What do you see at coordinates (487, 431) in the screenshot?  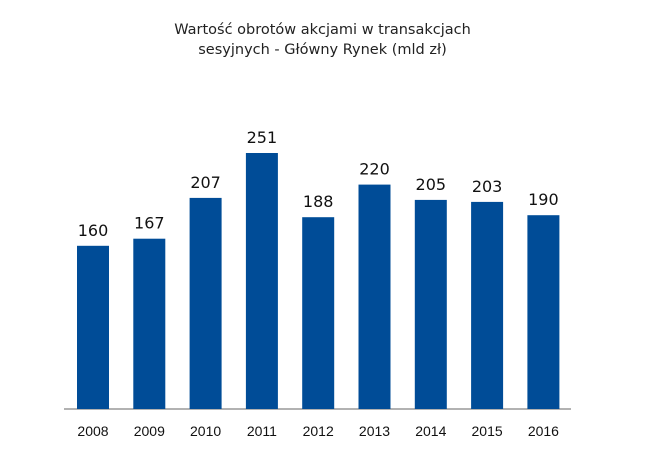 I see `x-tick-label-2015: 2015` at bounding box center [487, 431].